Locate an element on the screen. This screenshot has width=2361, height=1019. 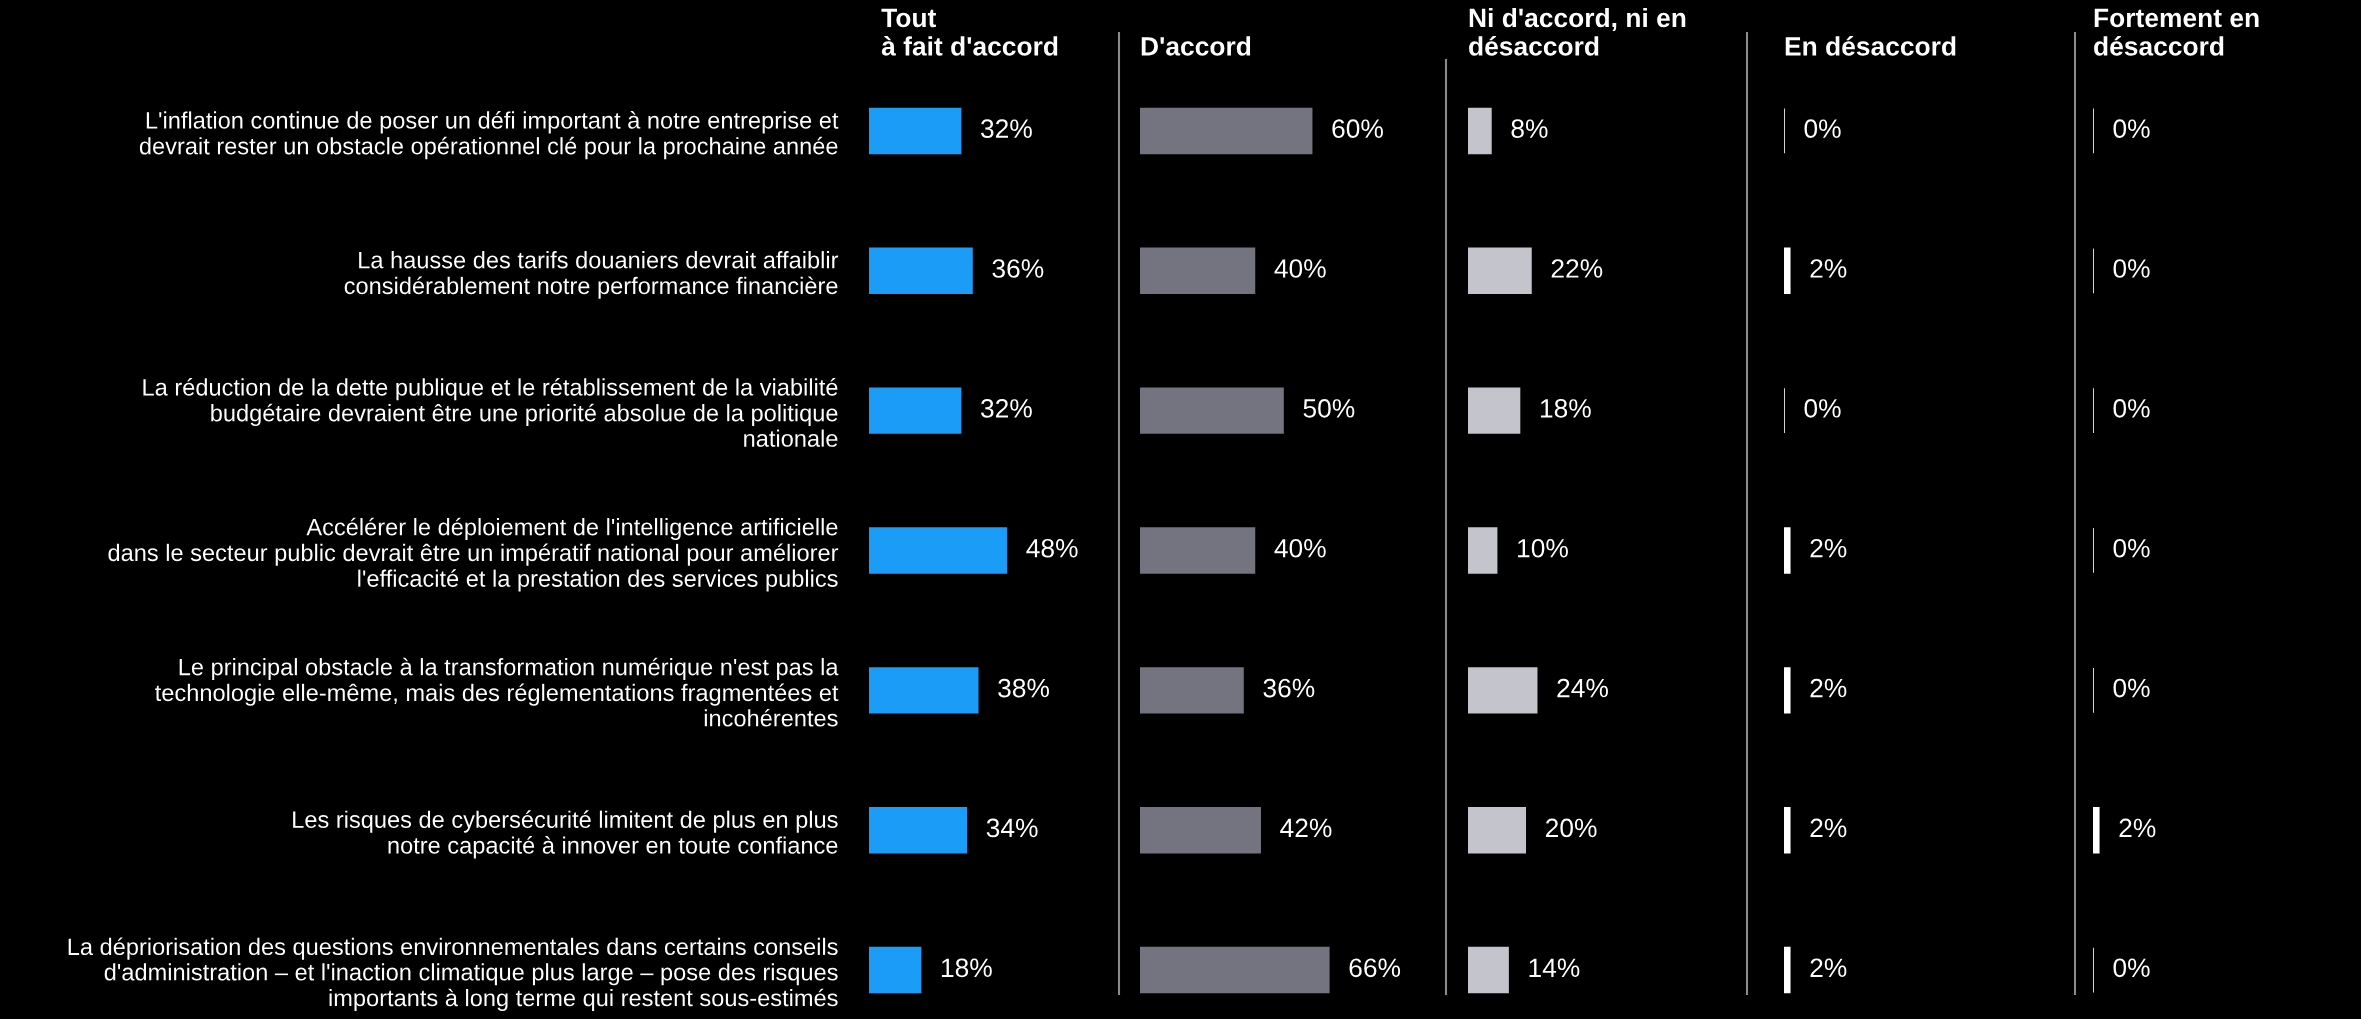
data-label: 10% is located at coordinates (1543, 548).